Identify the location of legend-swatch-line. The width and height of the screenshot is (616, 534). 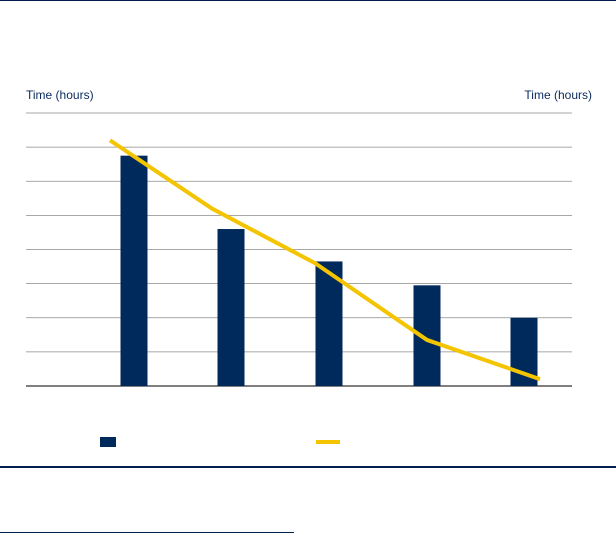
(328, 442).